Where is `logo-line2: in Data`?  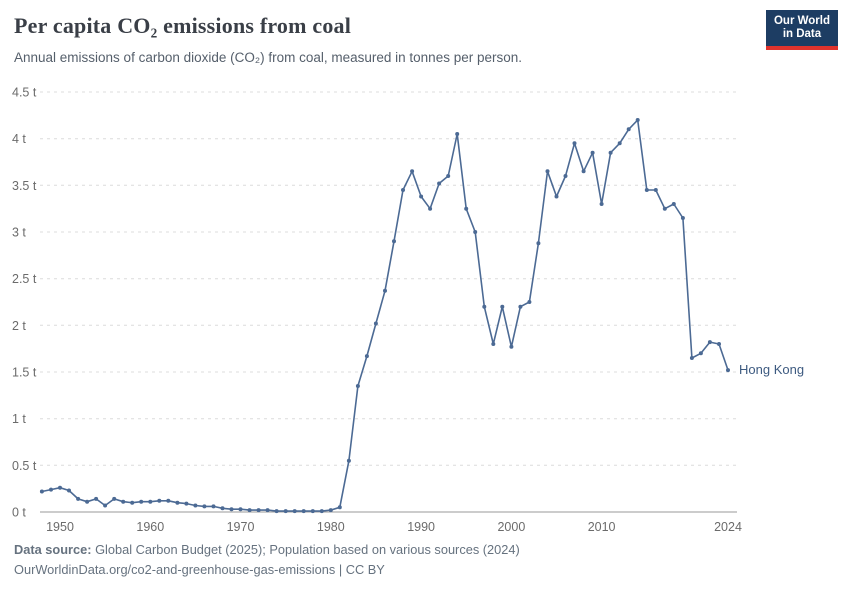
logo-line2: in Data is located at coordinates (802, 34).